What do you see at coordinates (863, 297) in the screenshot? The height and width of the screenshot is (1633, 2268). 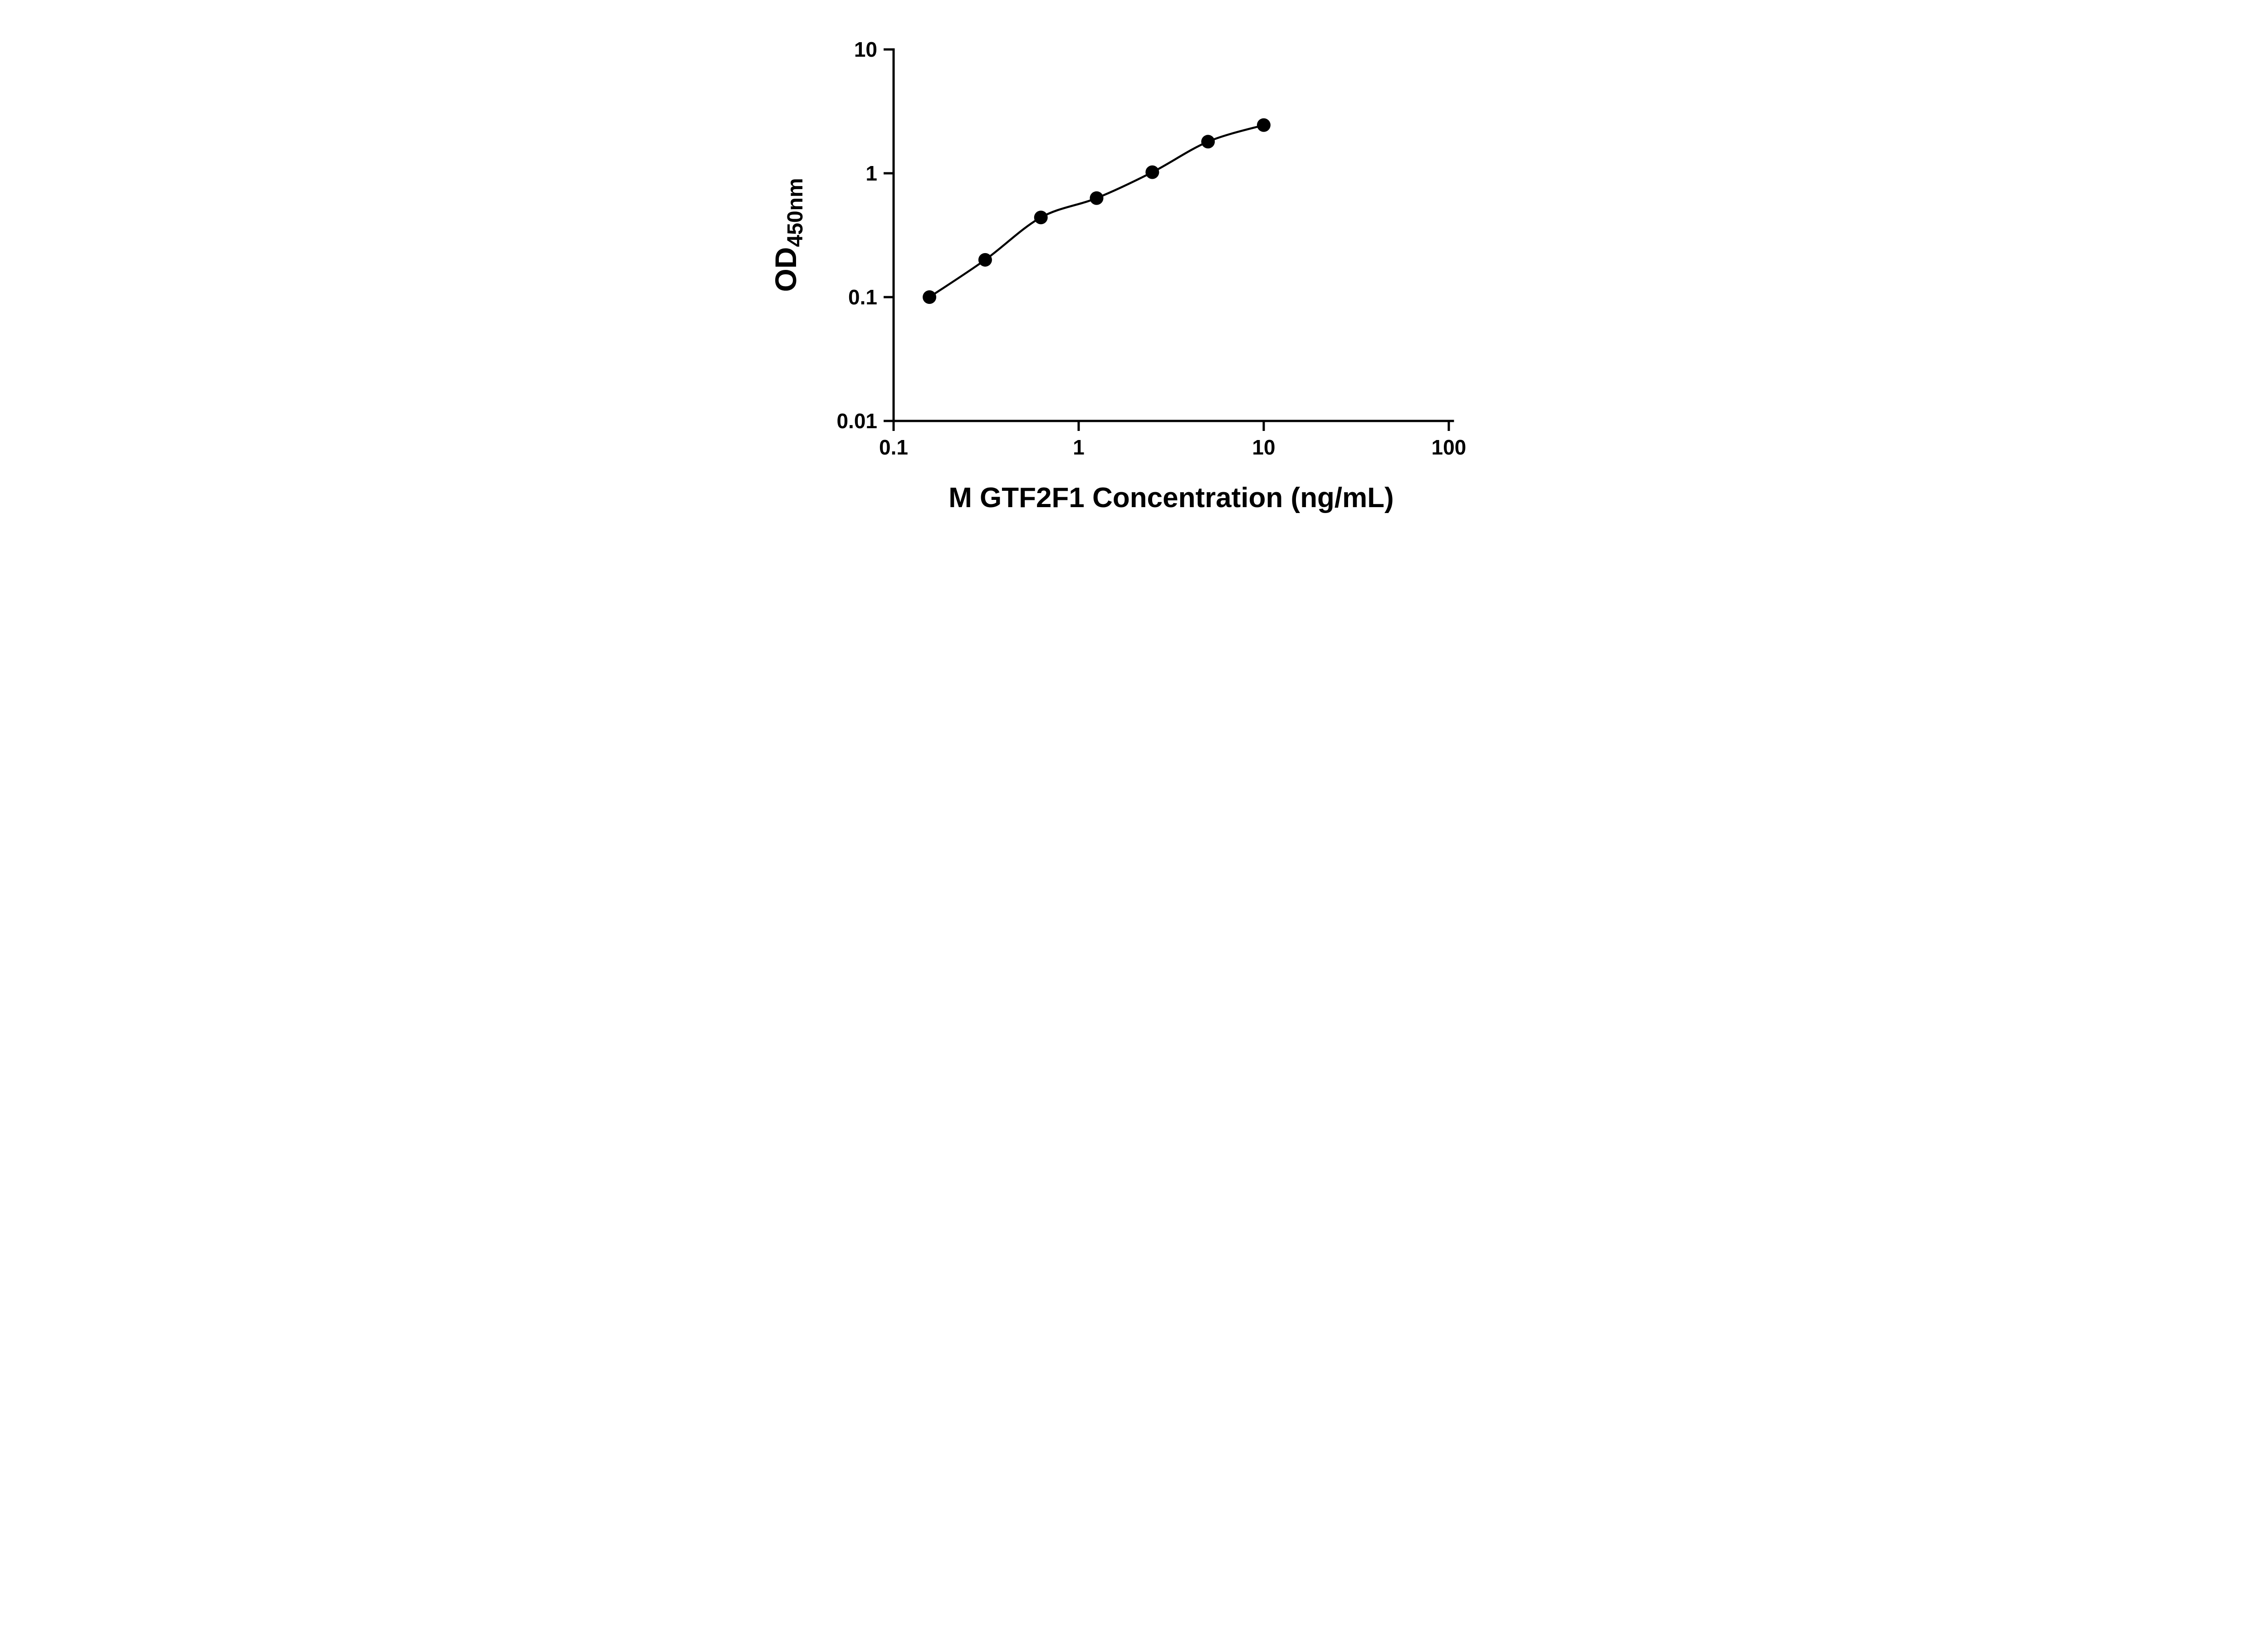 I see `y-tick-label: 0.1` at bounding box center [863, 297].